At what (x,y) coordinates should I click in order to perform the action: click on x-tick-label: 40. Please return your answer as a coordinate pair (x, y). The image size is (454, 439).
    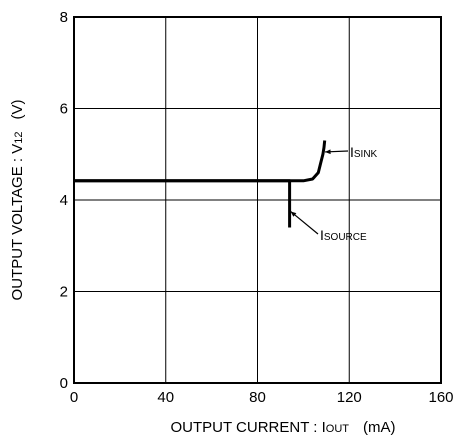
    Looking at the image, I should click on (165, 397).